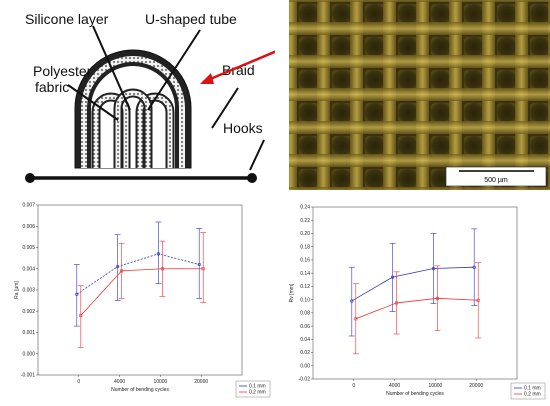 The image size is (550, 406). I want to click on y-tick-label: 0.14, so click(305, 274).